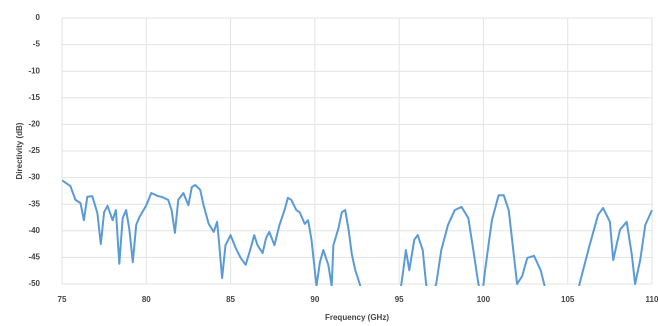  I want to click on y-tick-label: -30, so click(34, 177).